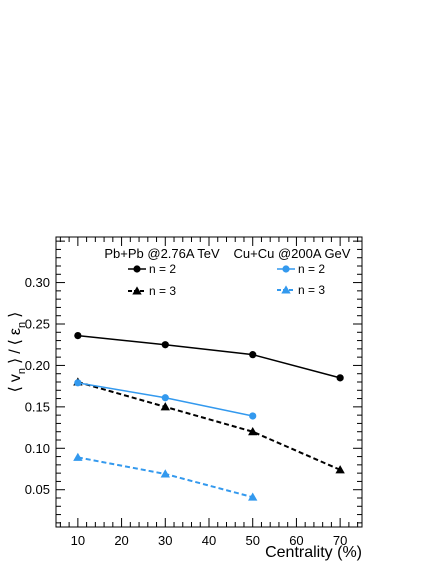 The image size is (436, 564). I want to click on legend-group-title: Cu+Cu @200A GeV, so click(292, 253).